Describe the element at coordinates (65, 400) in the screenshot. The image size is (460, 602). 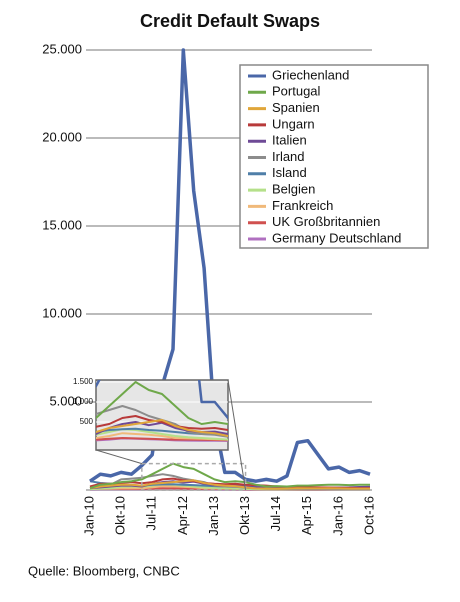
I see `y-tick-label: 5.000` at that location.